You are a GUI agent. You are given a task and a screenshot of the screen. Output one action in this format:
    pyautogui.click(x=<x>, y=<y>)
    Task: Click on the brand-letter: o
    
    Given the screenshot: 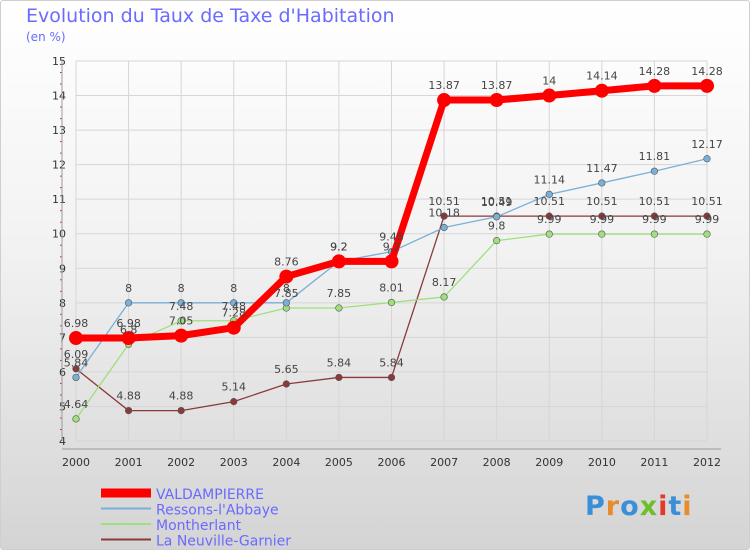 What is the action you would take?
    pyautogui.click(x=630, y=506)
    